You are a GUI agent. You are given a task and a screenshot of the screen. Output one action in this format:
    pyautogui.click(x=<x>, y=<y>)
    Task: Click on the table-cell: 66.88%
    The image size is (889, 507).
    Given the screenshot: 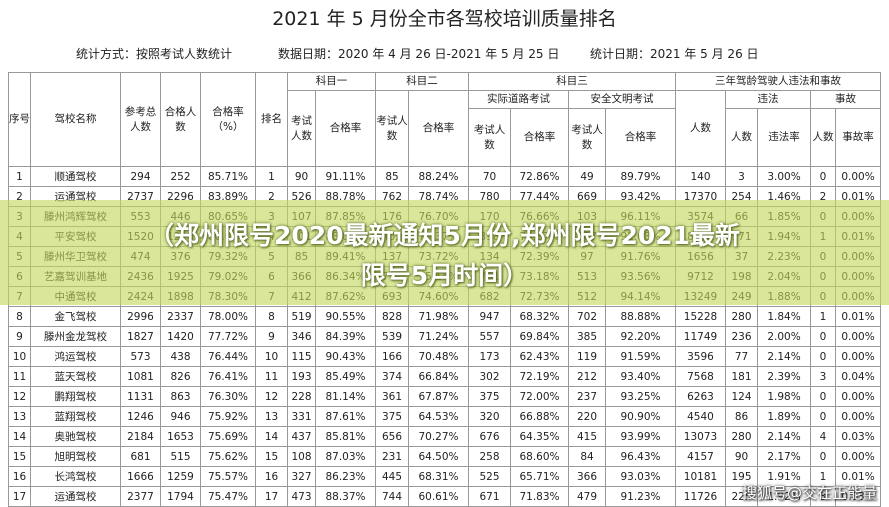 What is the action you would take?
    pyautogui.click(x=539, y=416)
    